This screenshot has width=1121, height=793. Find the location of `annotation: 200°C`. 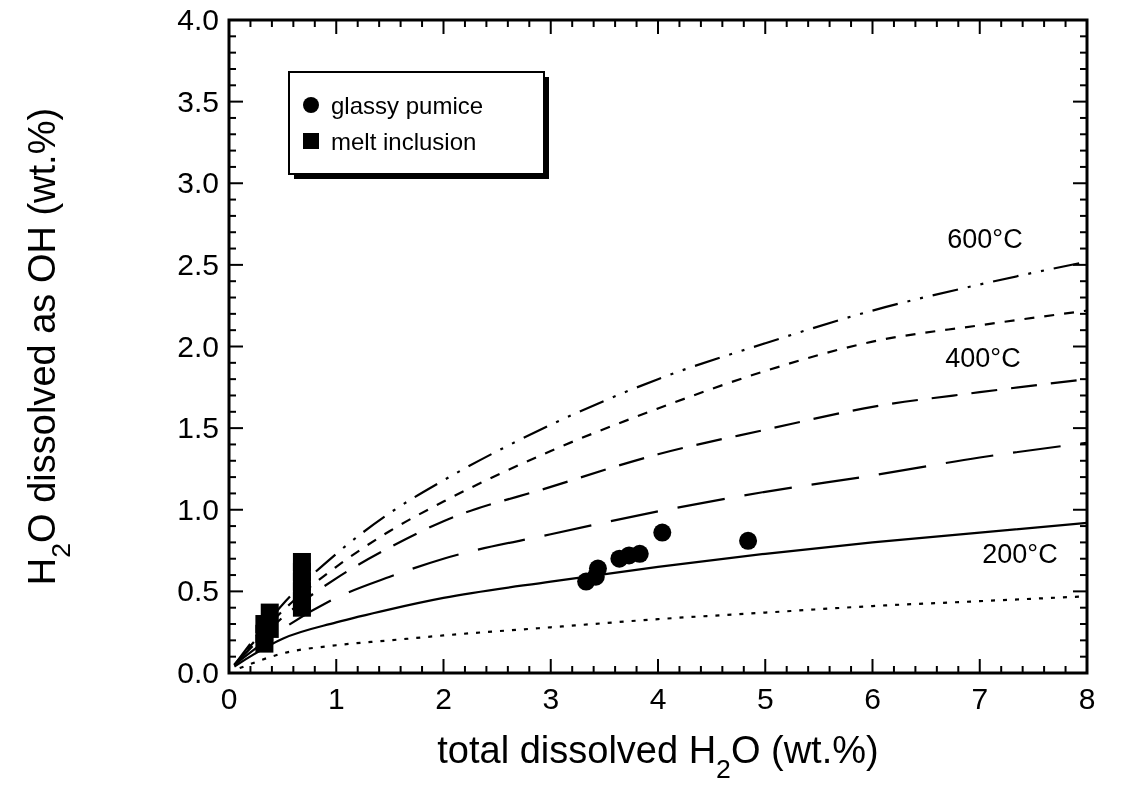

annotation: 200°C is located at coordinates (1020, 554).